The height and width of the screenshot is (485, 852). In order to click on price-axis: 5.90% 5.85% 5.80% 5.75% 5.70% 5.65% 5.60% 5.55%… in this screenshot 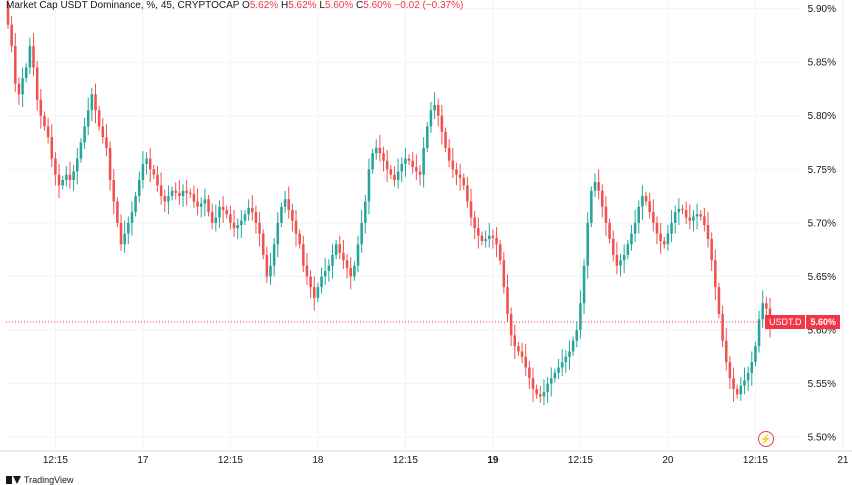, I will do `click(822, 224)`.